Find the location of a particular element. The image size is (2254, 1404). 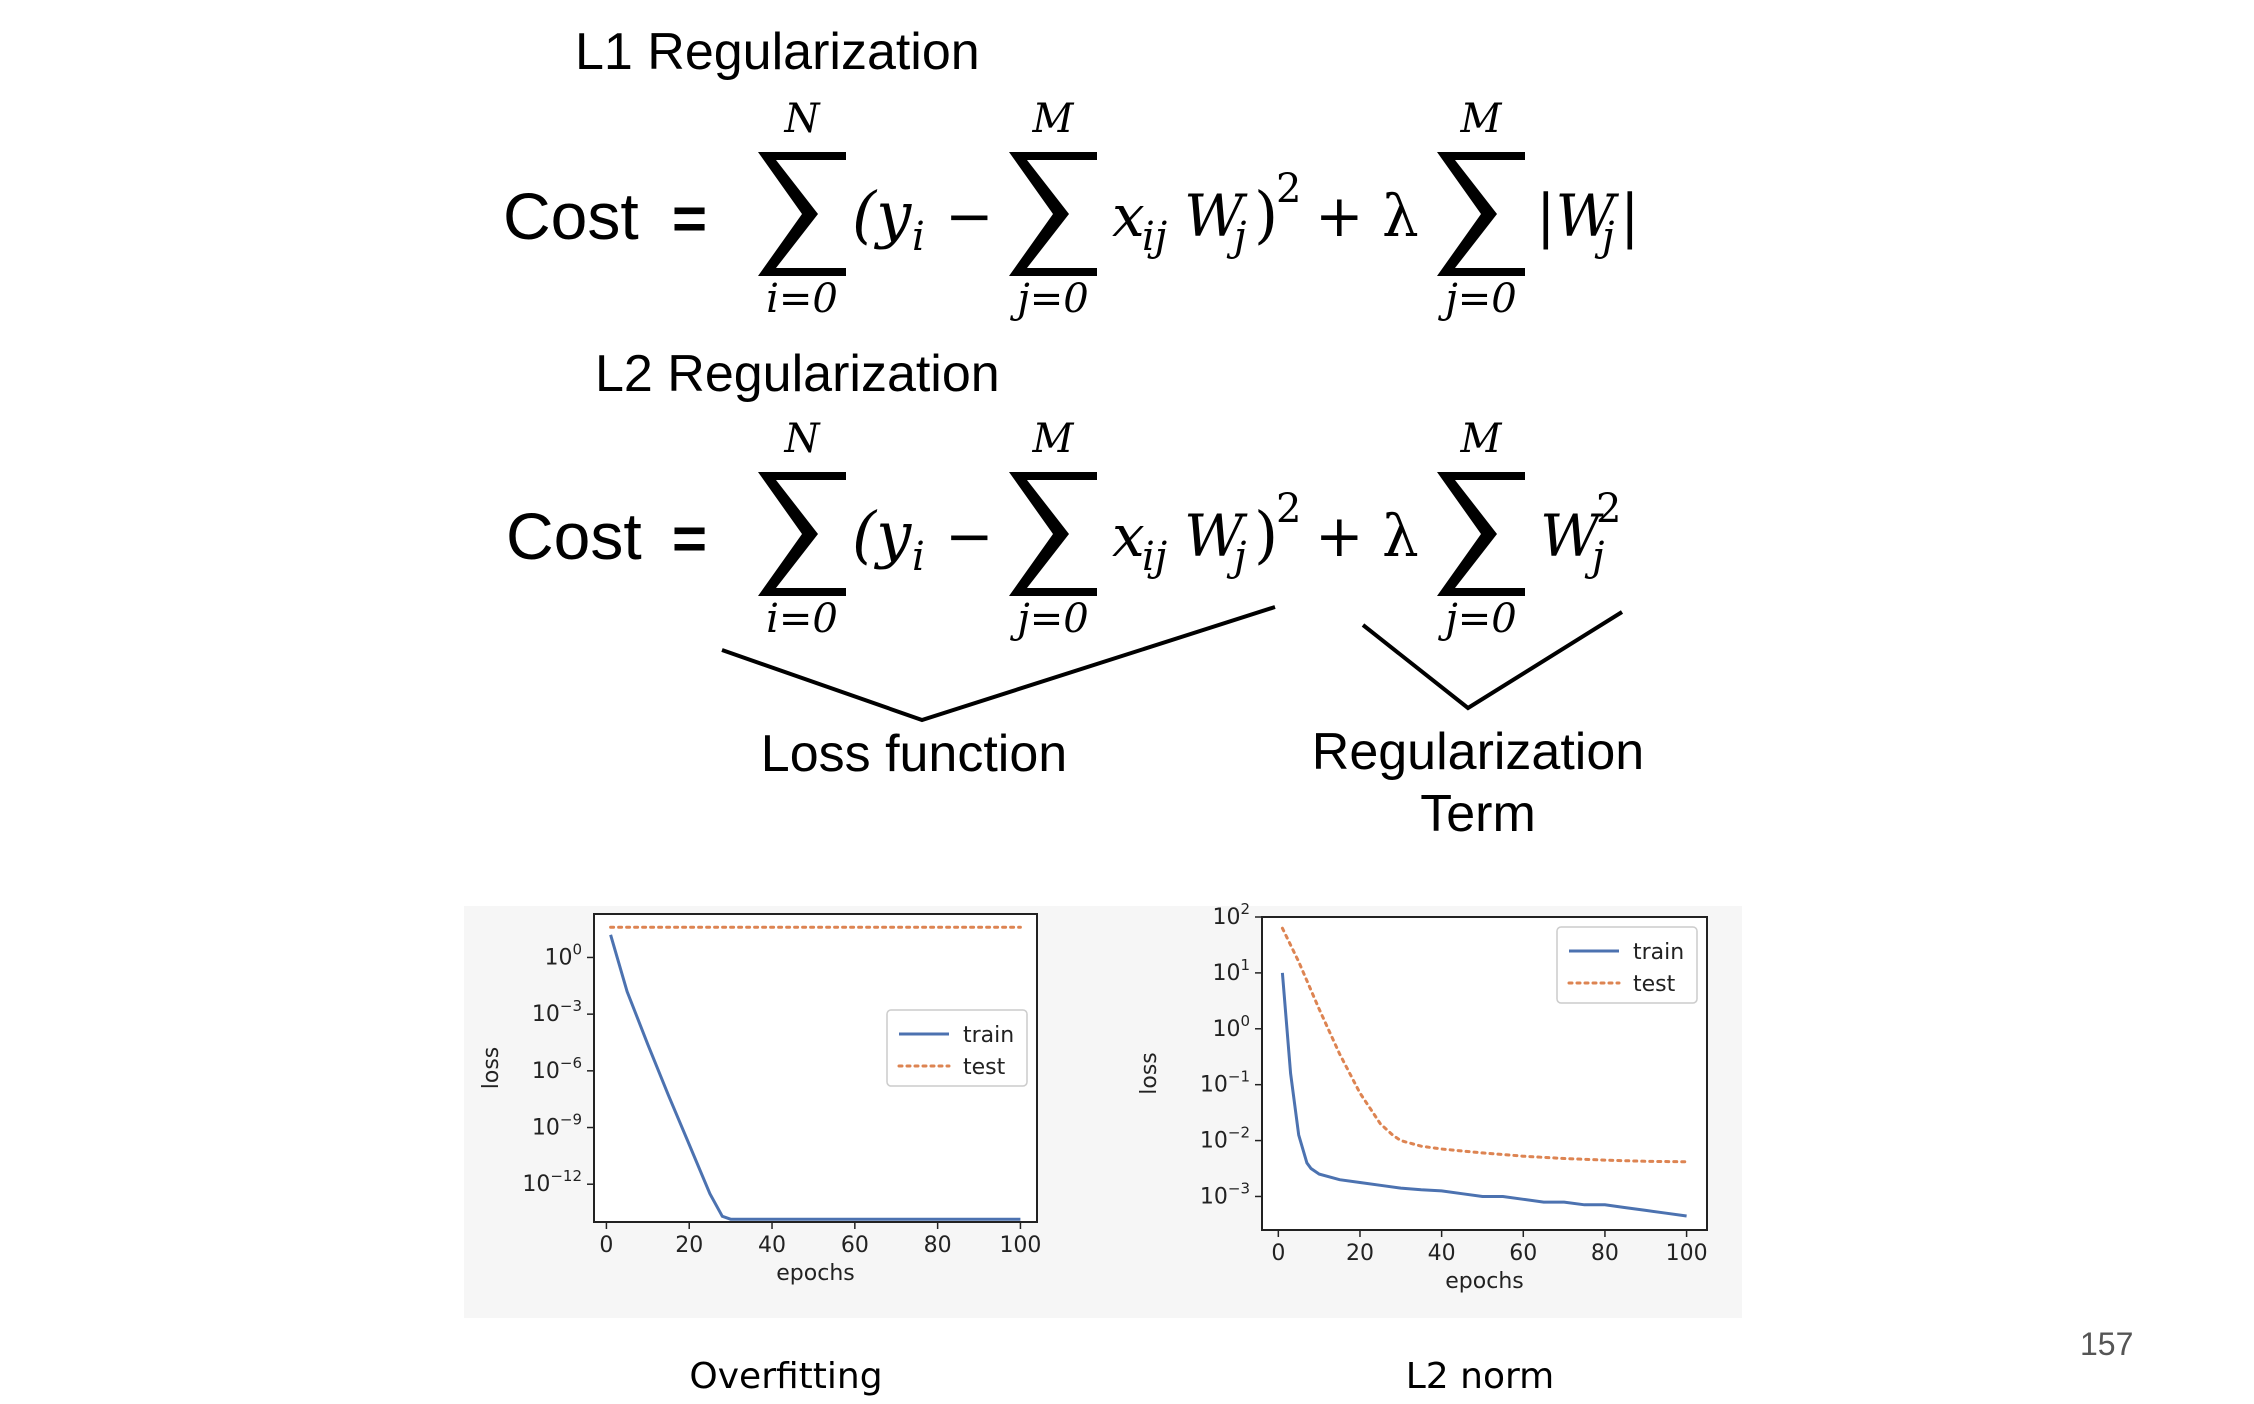

l2-term-y: (y is located at coordinates (882, 534).